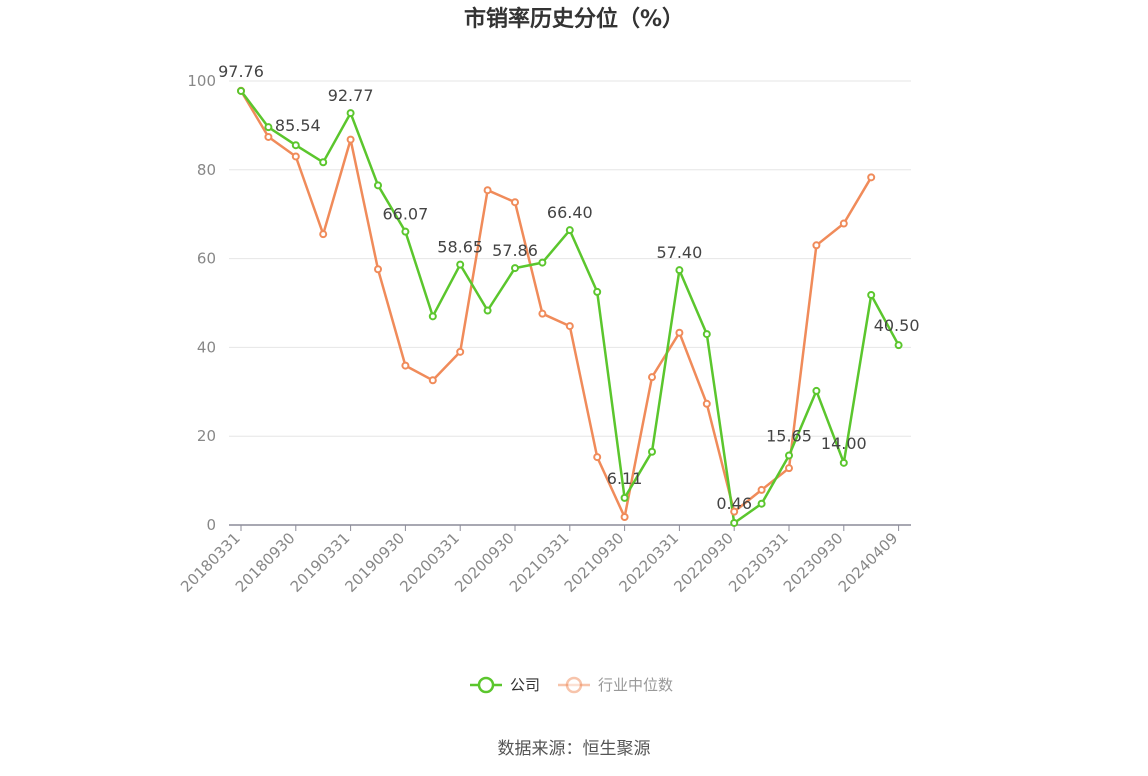 Image resolution: width=1148 pixels, height=776 pixels. Describe the element at coordinates (574, 19) in the screenshot. I see `chart-title: 市销率历史分位（%）` at that location.